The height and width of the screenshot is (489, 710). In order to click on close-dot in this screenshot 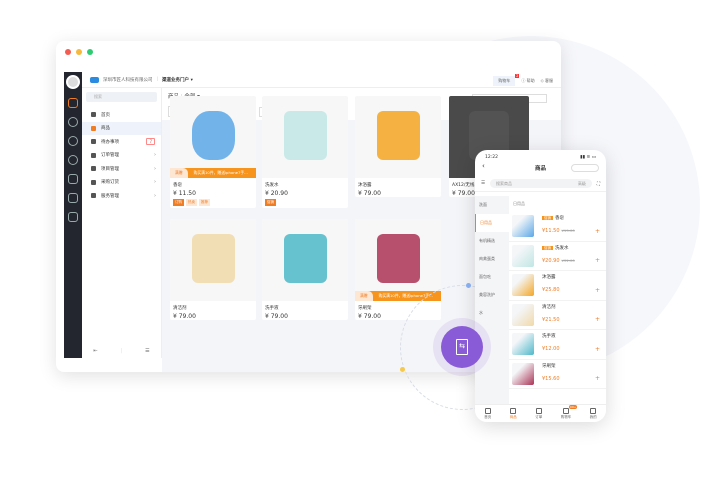, I will do `click(68, 52)`.